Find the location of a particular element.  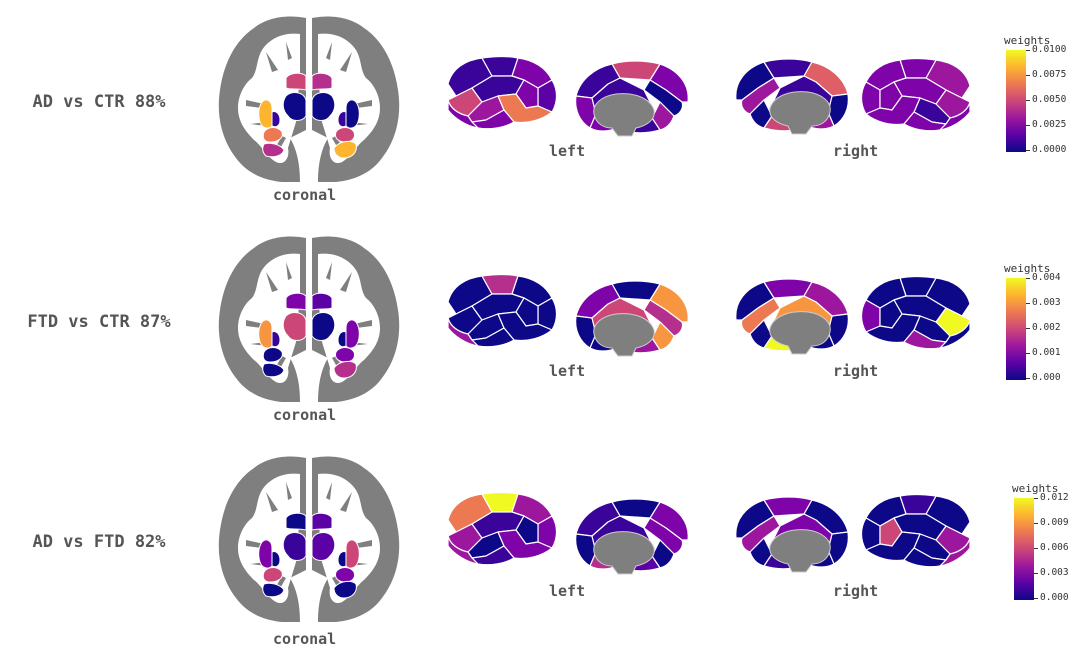

colorbar-tick-label: 0.0000 is located at coordinates (1049, 149).